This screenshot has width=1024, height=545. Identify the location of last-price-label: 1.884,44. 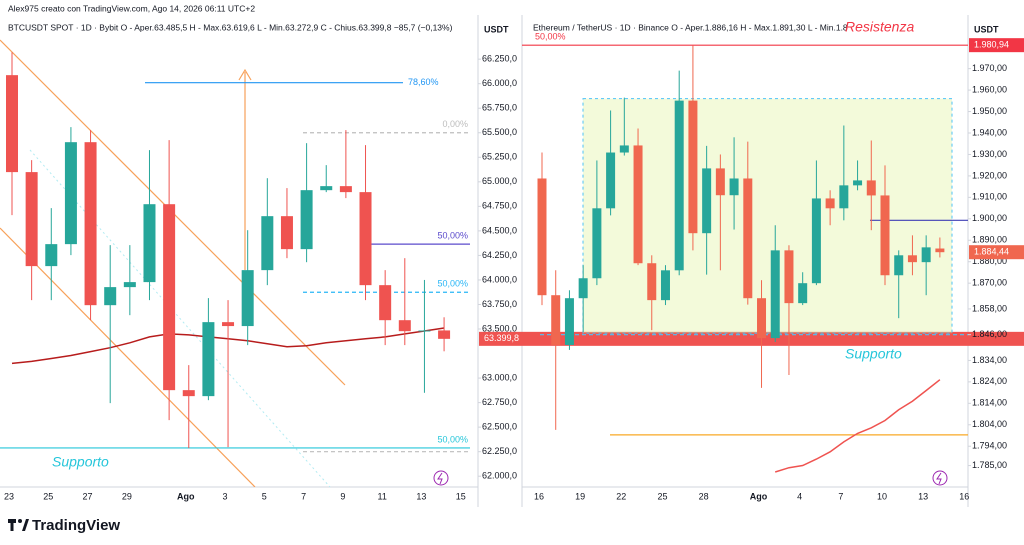
(991, 252).